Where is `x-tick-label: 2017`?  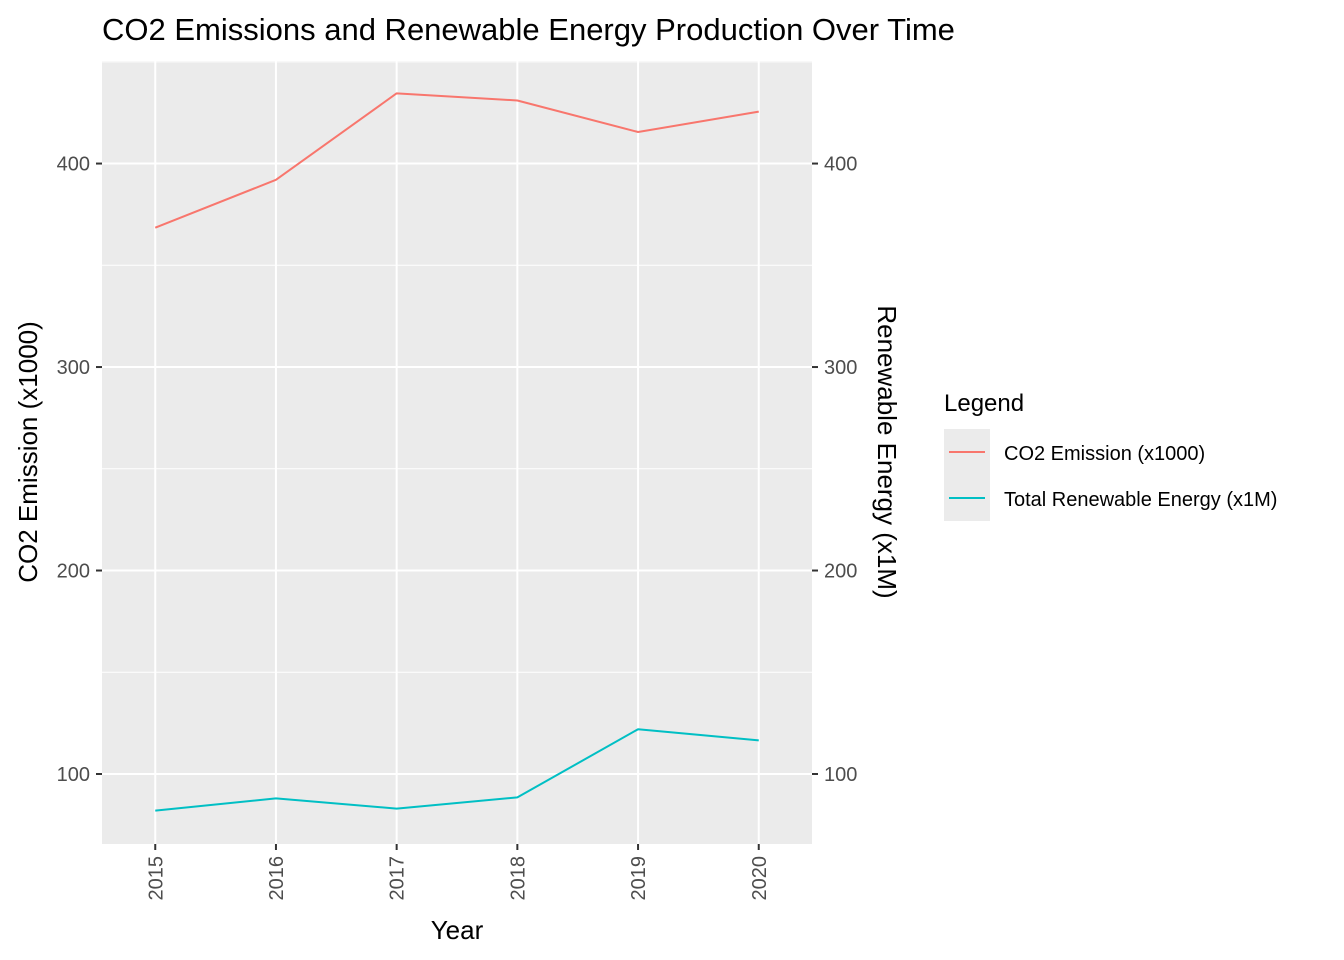 x-tick-label: 2017 is located at coordinates (398, 878).